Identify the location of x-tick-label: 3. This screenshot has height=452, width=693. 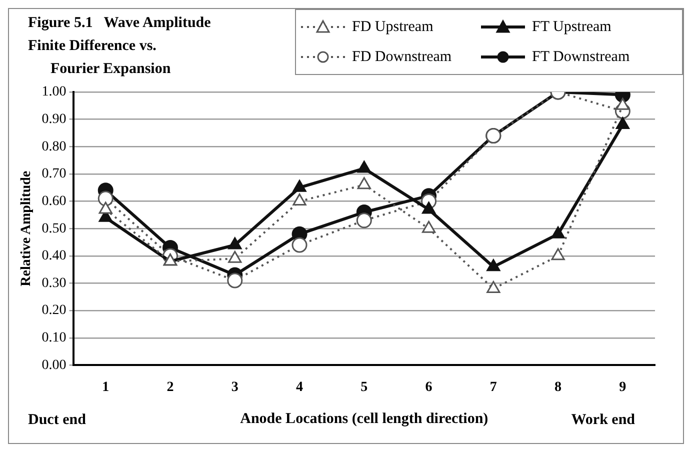
(234, 388).